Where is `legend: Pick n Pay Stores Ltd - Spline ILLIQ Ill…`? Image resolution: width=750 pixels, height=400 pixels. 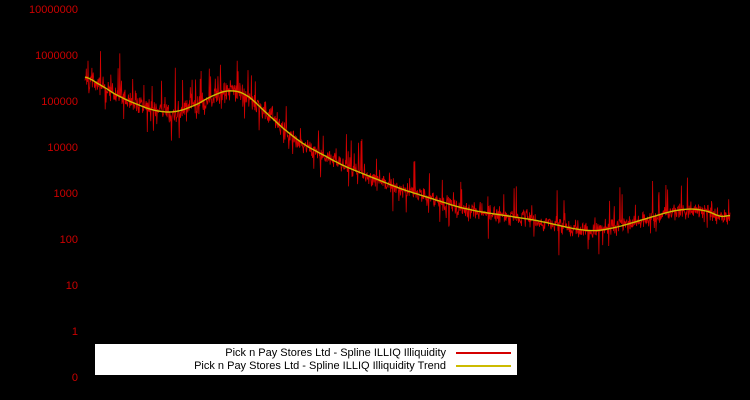 legend: Pick n Pay Stores Ltd - Spline ILLIQ Ill… is located at coordinates (306, 359).